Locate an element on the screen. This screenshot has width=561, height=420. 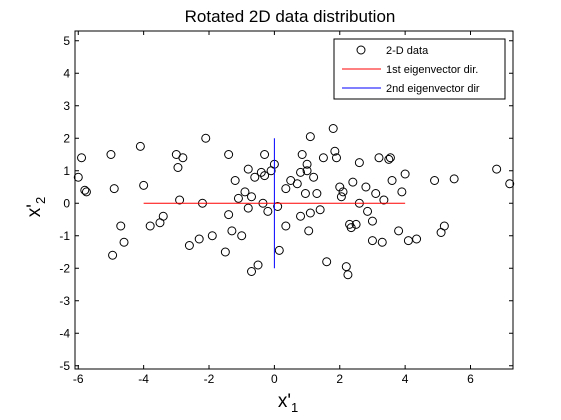
legend-entry-label: 1st eigenvector dir. is located at coordinates (432, 70).